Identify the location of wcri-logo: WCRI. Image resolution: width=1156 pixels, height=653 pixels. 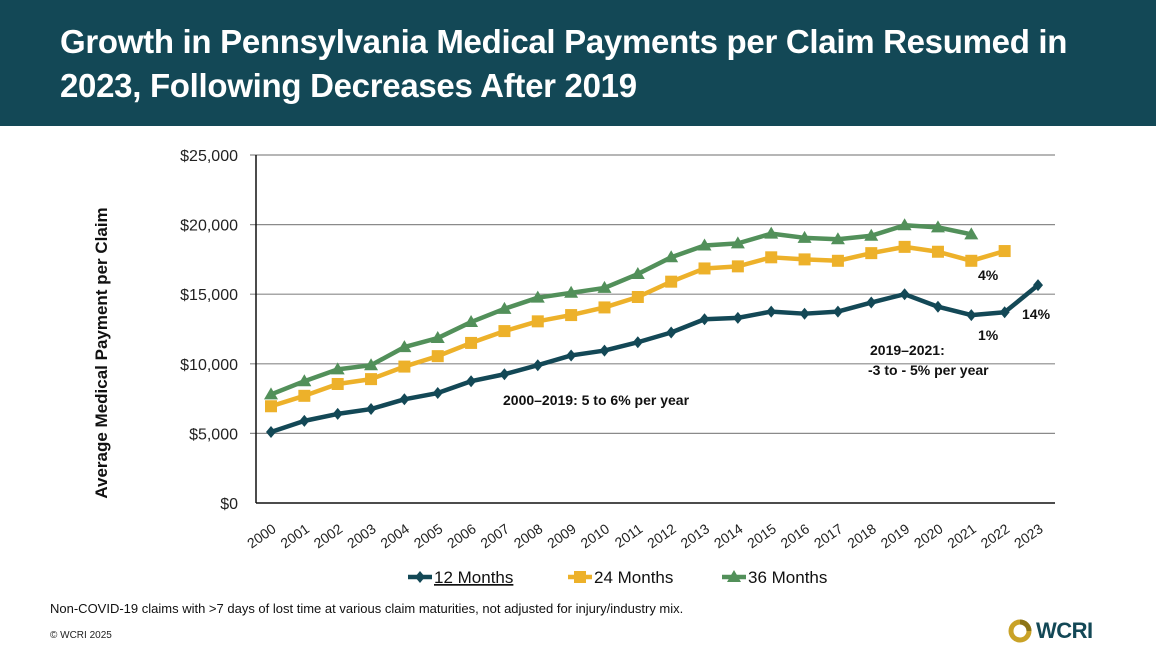
(1050, 631).